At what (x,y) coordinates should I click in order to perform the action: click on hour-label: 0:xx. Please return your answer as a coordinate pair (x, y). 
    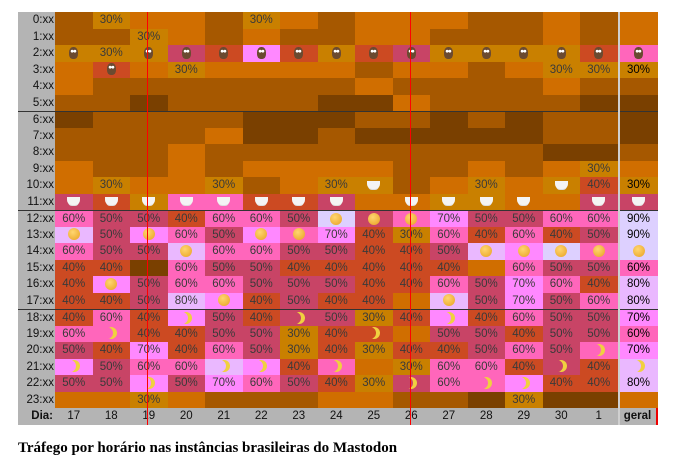
    Looking at the image, I should click on (36, 20).